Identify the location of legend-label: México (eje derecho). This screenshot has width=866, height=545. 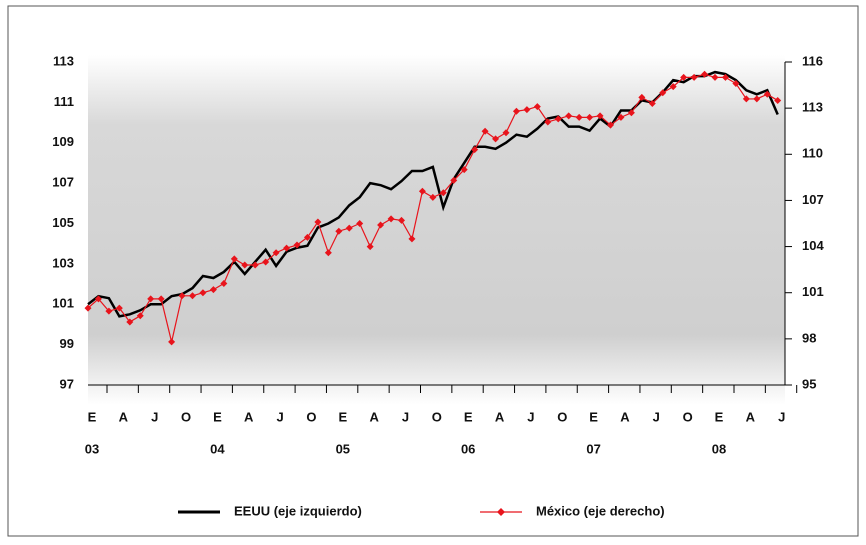
(600, 510).